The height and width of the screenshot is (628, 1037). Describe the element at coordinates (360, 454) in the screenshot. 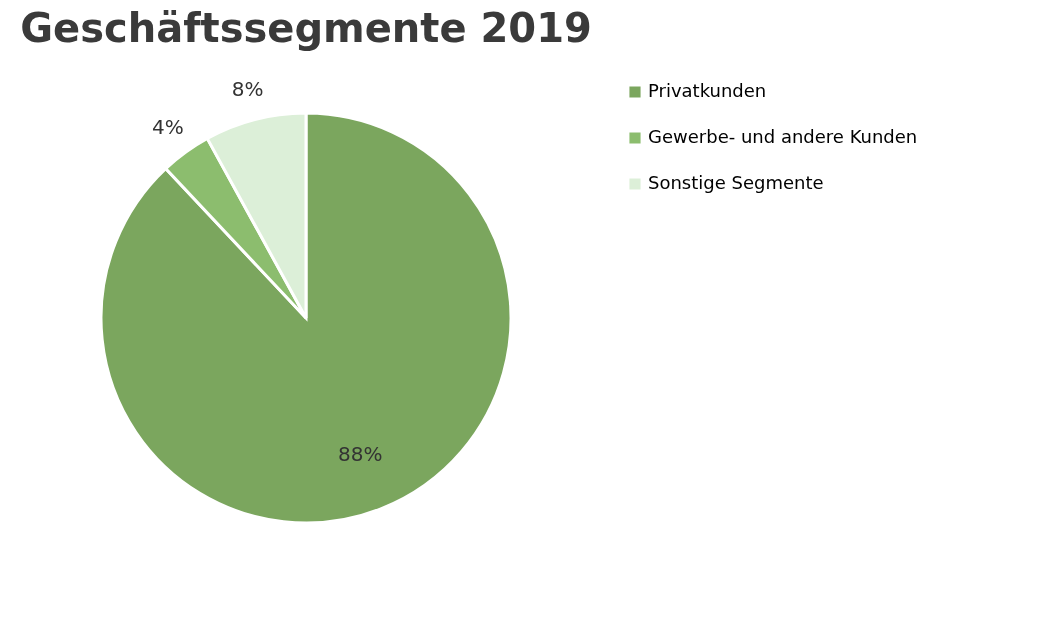

I see `data-label: 88%` at that location.